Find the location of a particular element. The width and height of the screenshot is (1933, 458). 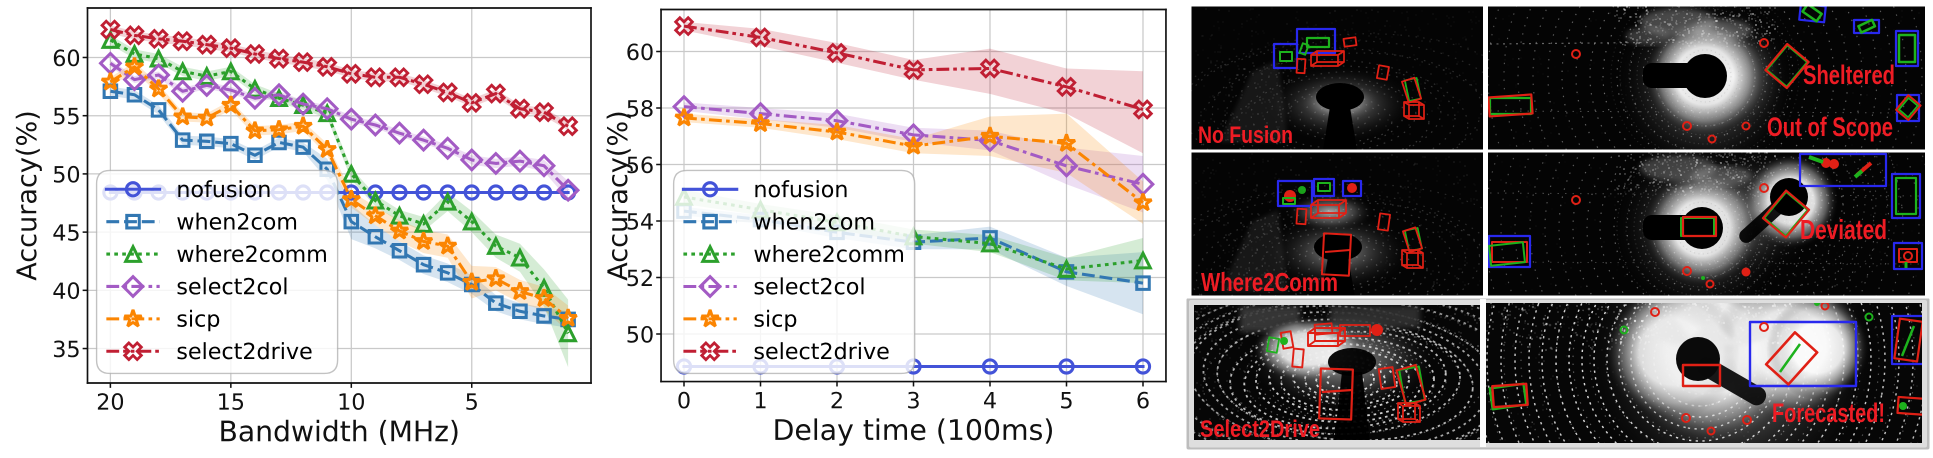

svg-text: Out of Scope is located at coordinates (1830, 127).